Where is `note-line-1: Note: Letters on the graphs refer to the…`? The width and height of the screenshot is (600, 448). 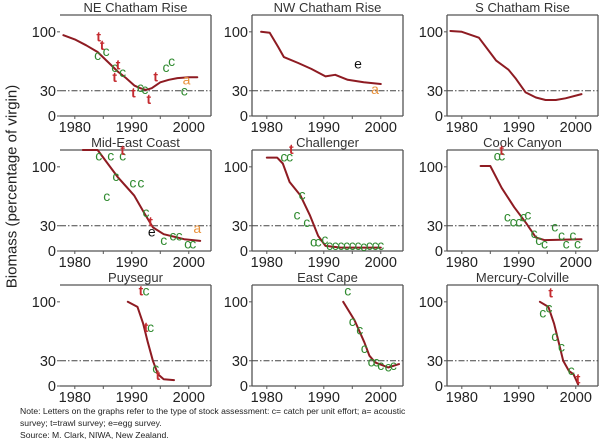
note-line-1: Note: Letters on the graphs refer to the… is located at coordinates (213, 411).